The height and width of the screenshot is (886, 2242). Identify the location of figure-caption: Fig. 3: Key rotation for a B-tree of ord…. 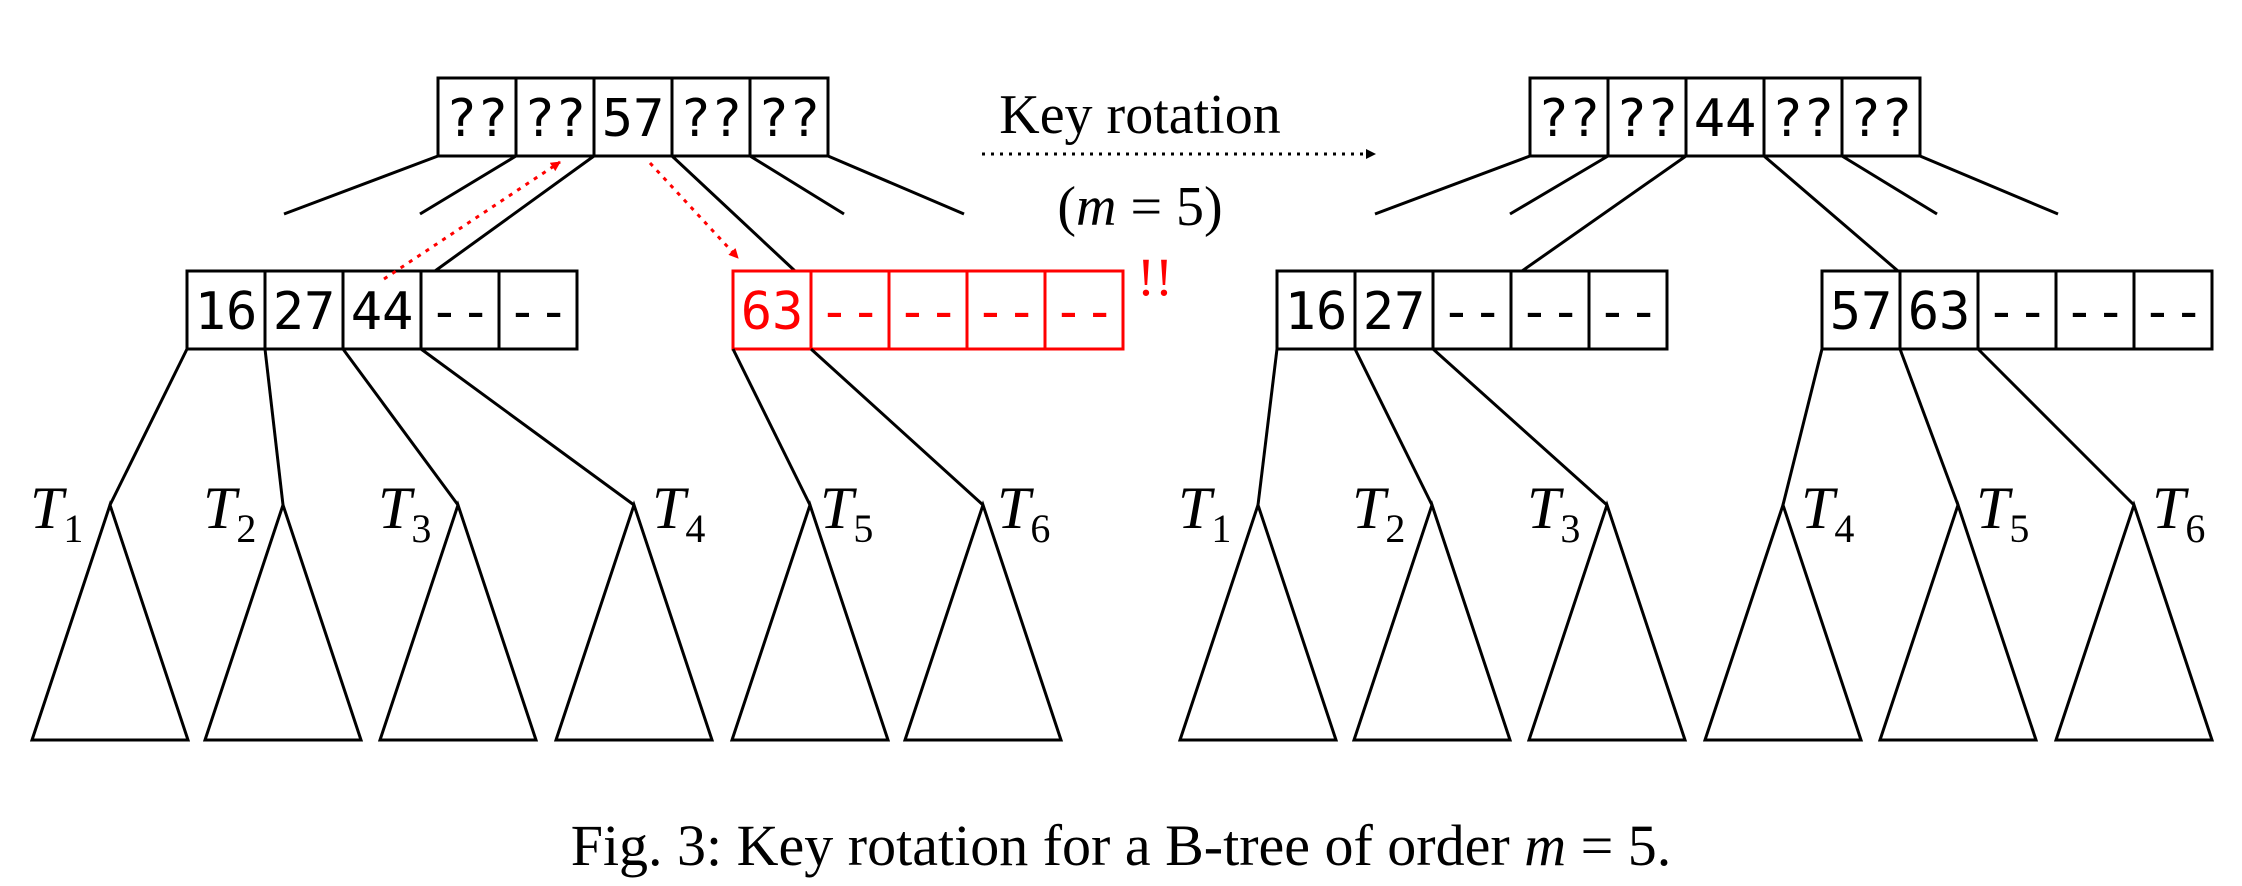
(1121, 845).